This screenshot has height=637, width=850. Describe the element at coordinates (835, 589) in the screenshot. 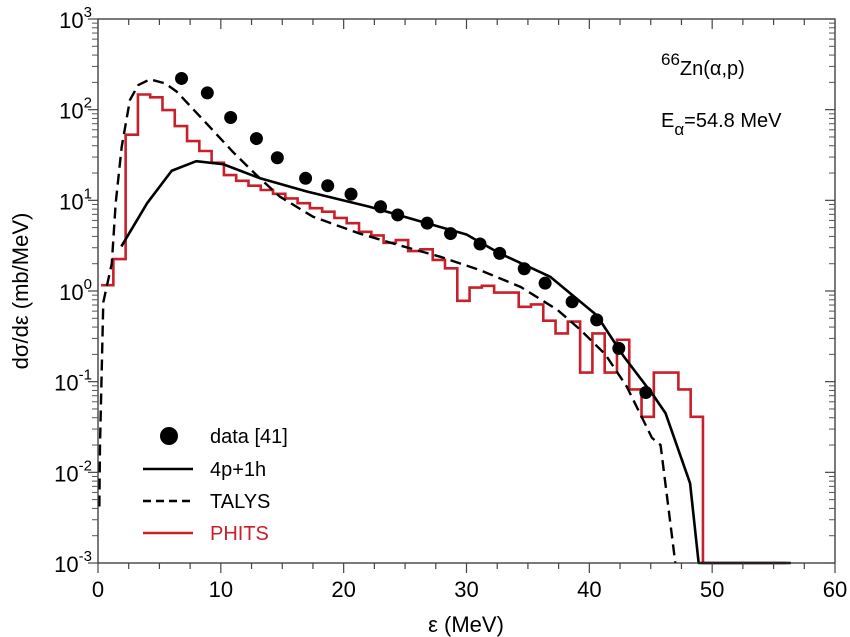

I see `x-tick-label: 60` at that location.